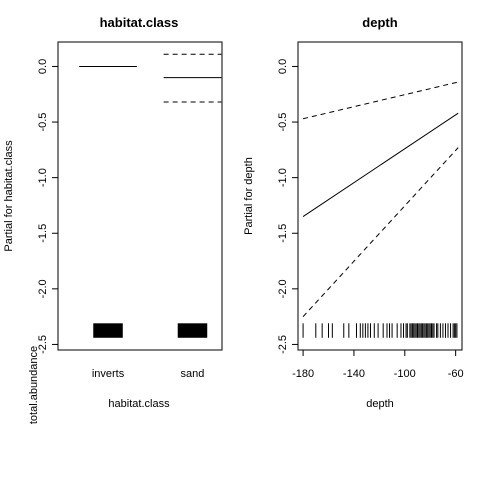 The image size is (480, 480). Describe the element at coordinates (303, 374) in the screenshot. I see `x-tick-label: -180` at that location.